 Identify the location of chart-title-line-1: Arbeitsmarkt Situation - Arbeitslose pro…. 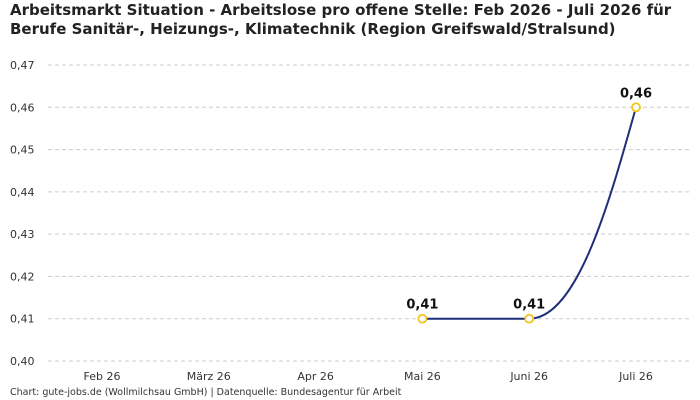
(341, 10).